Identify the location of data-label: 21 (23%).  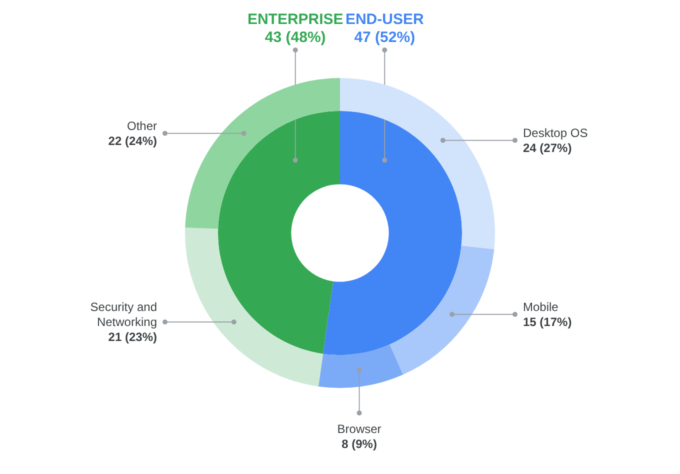
(132, 337).